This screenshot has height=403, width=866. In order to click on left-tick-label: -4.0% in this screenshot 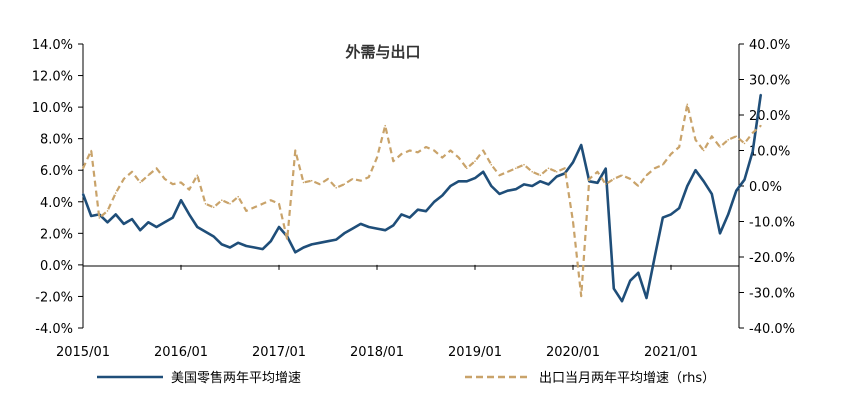, I will do `click(54, 329)`.